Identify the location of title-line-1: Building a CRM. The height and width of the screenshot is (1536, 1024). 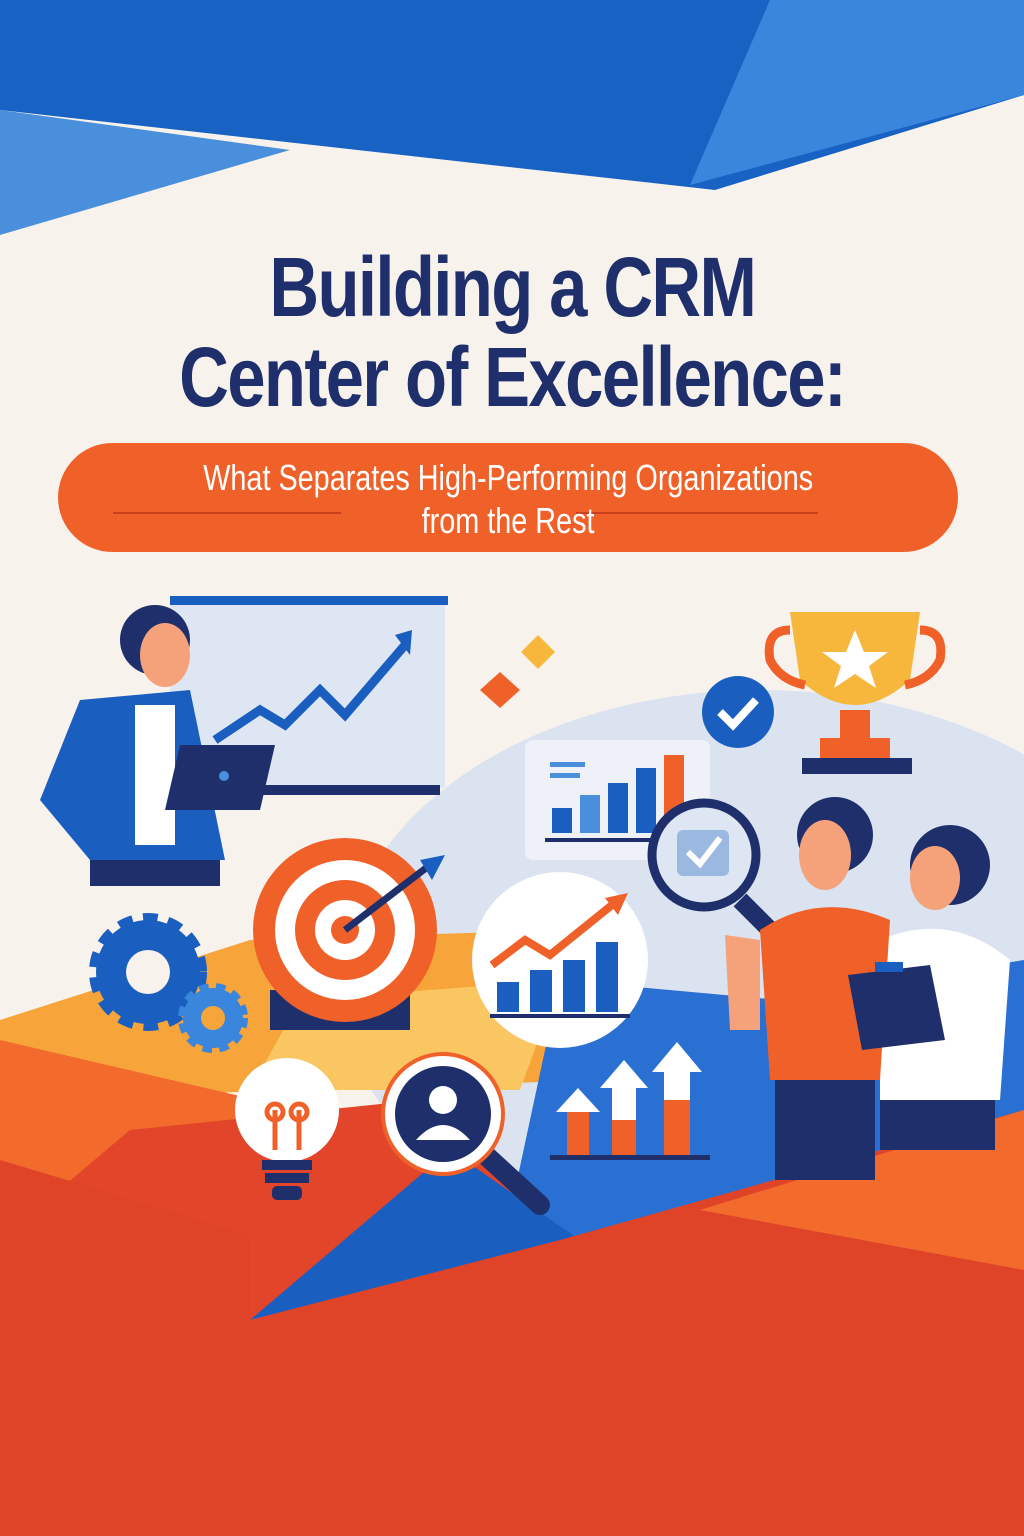
(512, 287).